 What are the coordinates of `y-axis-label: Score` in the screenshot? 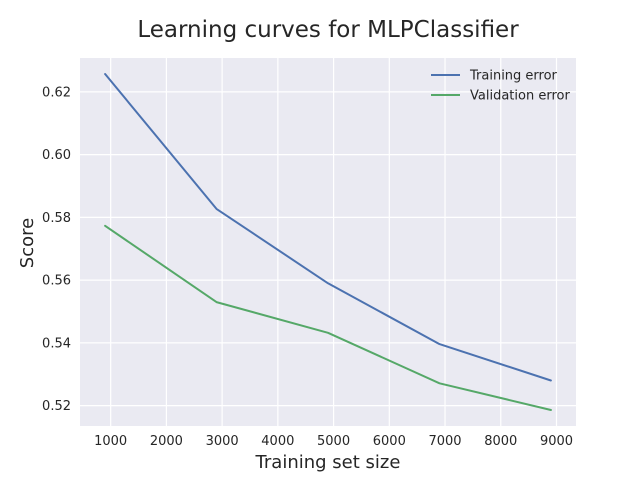 It's located at (27, 243).